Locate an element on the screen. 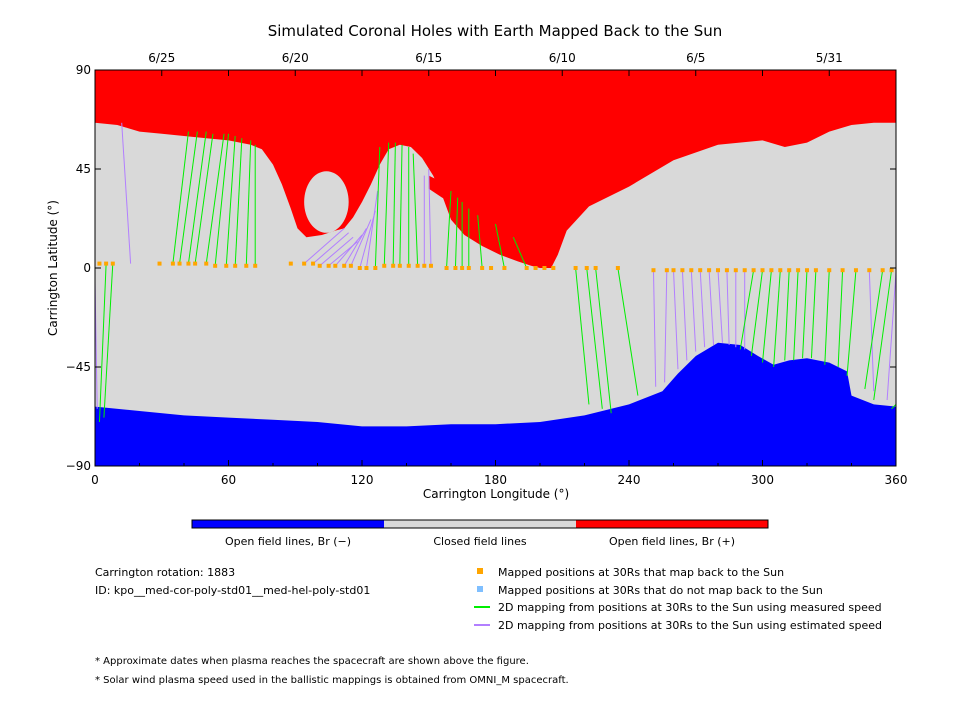 This screenshot has height=720, width=960. date-tick-label: 6/20 is located at coordinates (295, 58).